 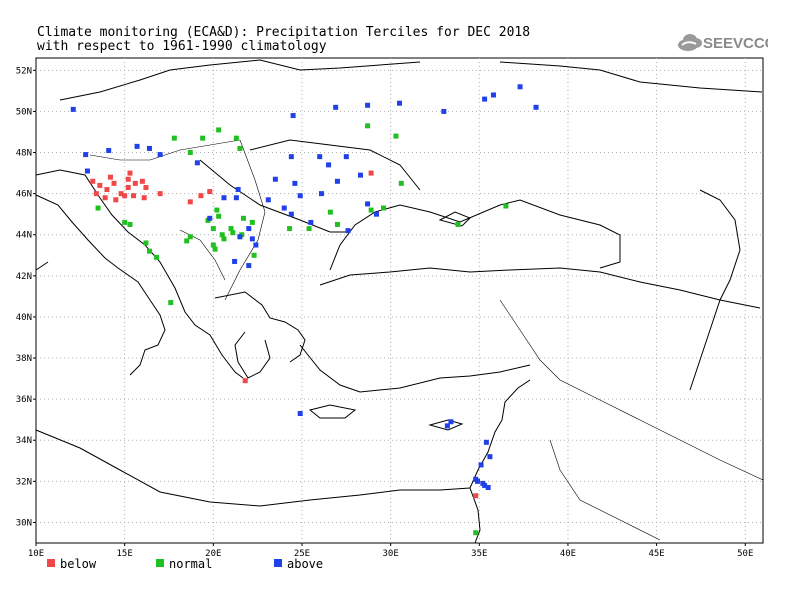 What do you see at coordinates (24, 112) in the screenshot?
I see `lat-tick-label: 50N` at bounding box center [24, 112].